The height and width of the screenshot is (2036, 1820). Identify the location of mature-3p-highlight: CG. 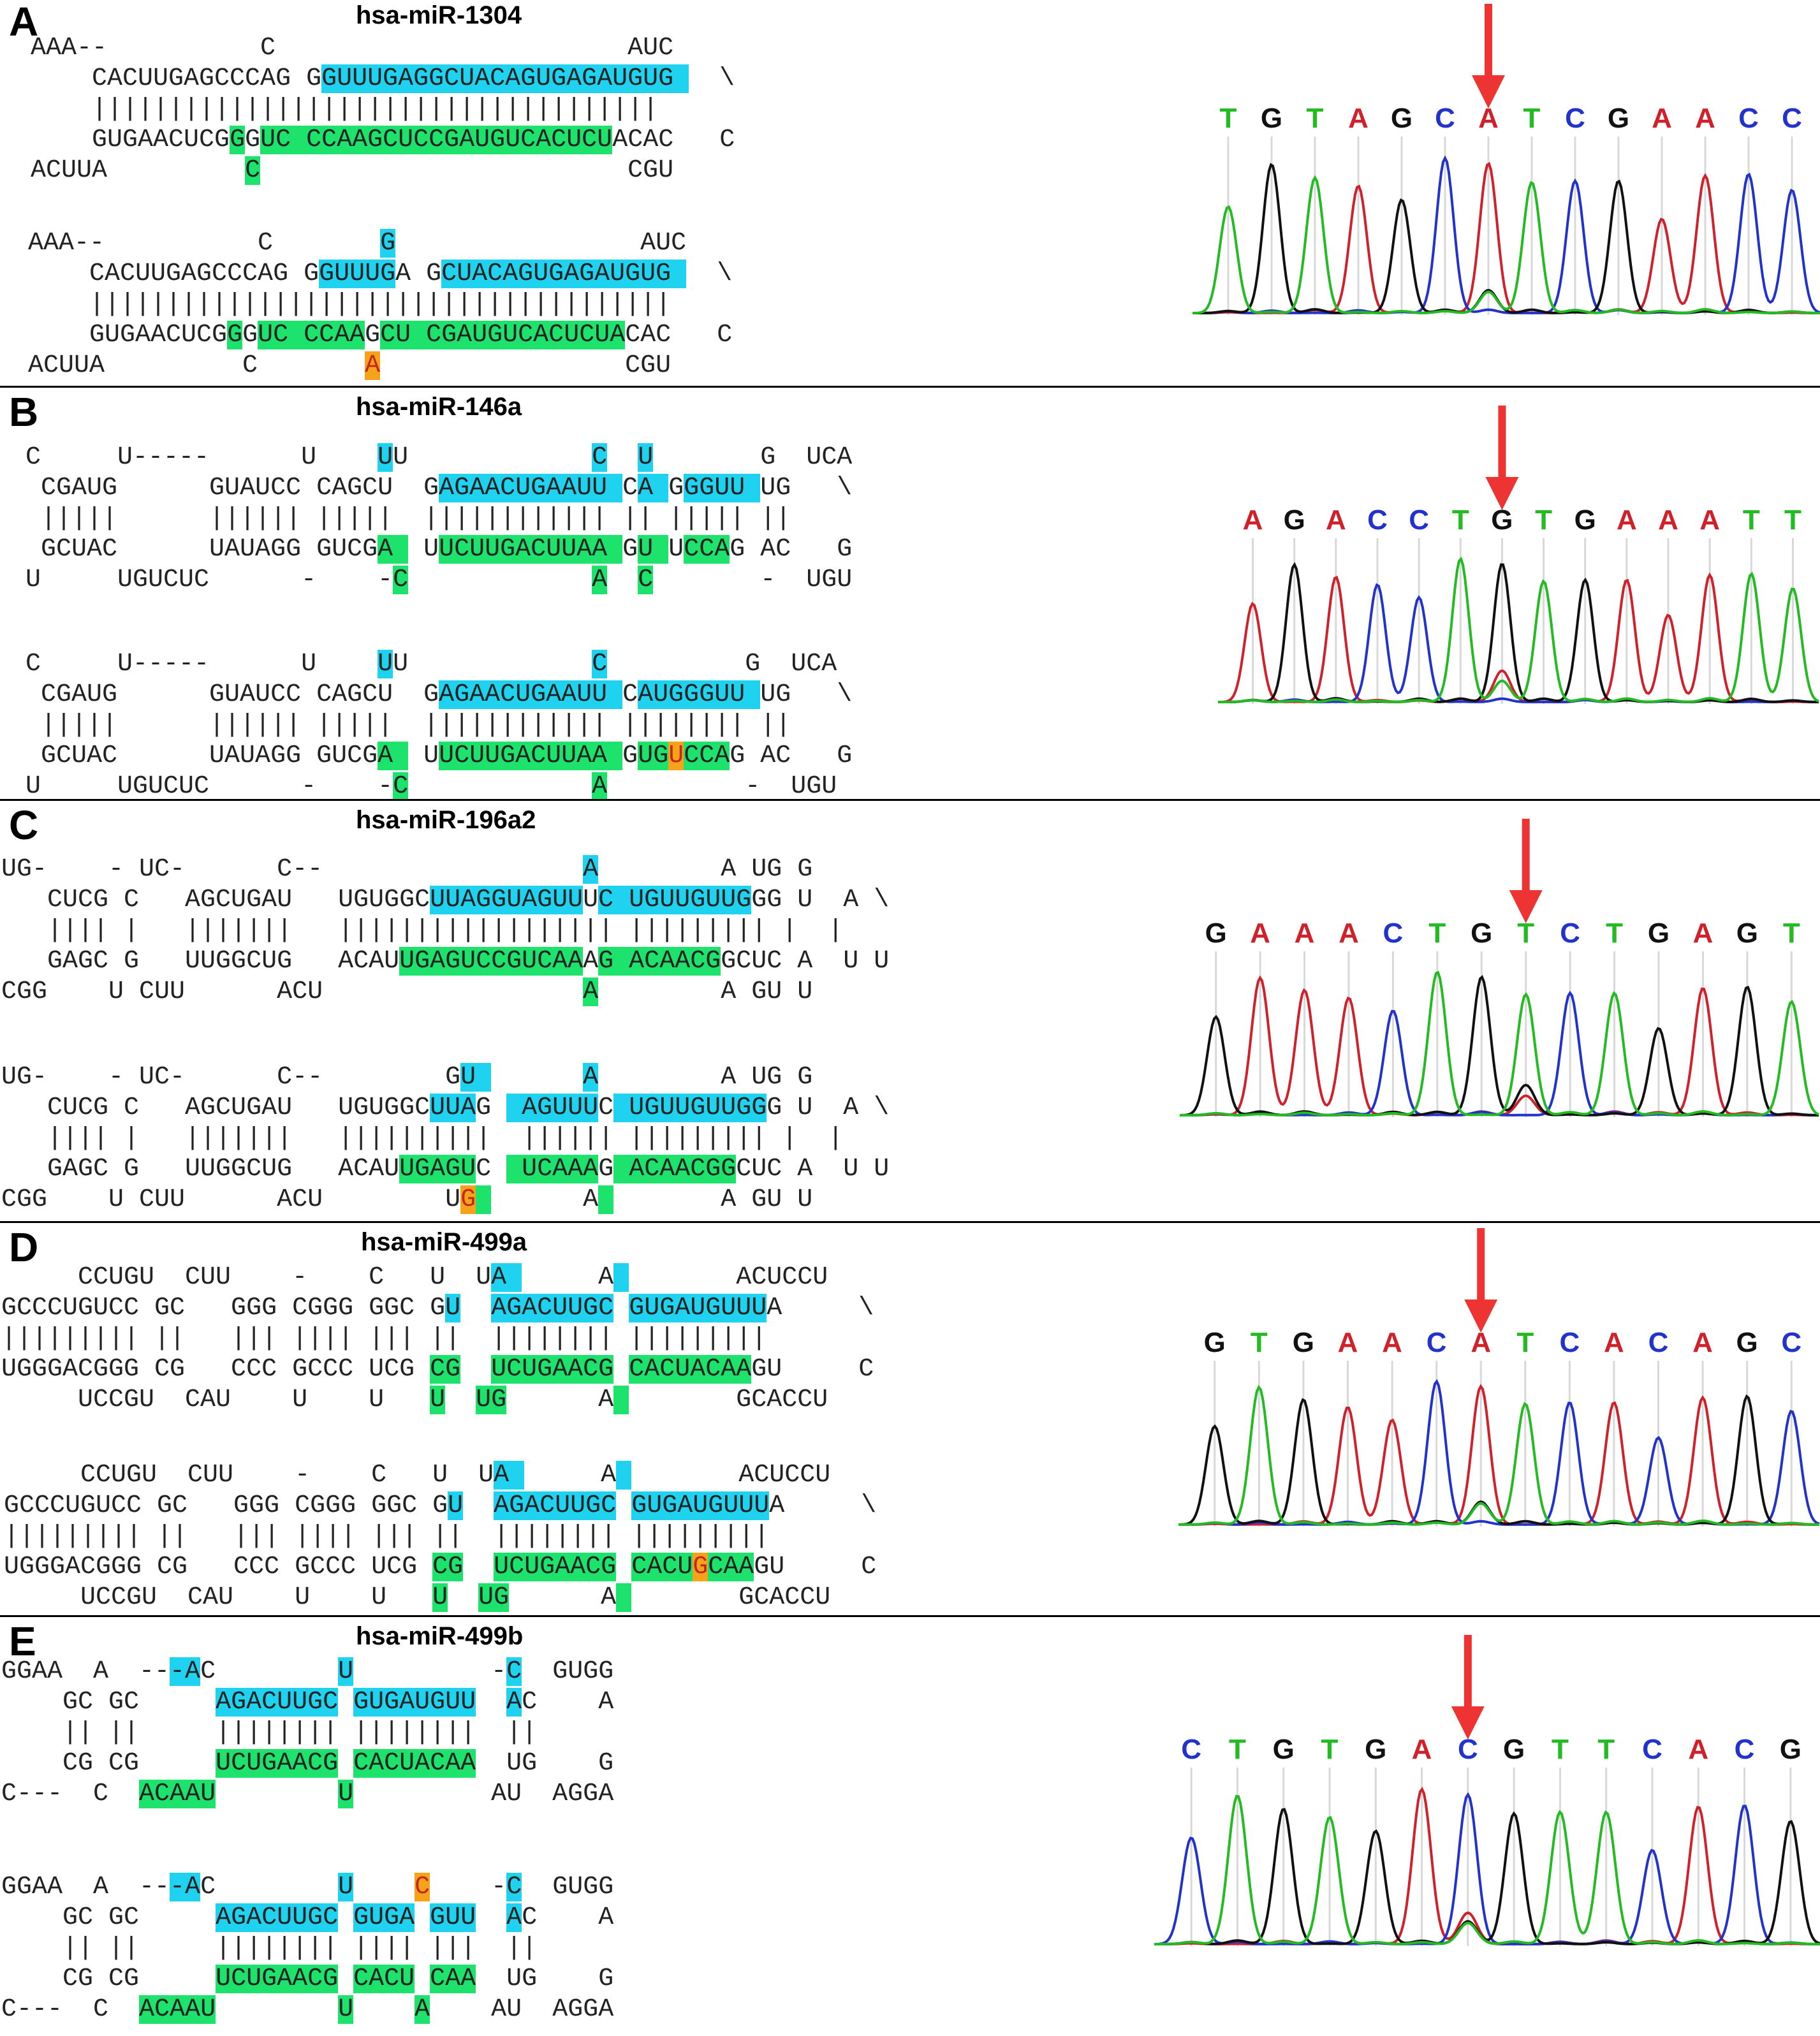
(448, 1567).